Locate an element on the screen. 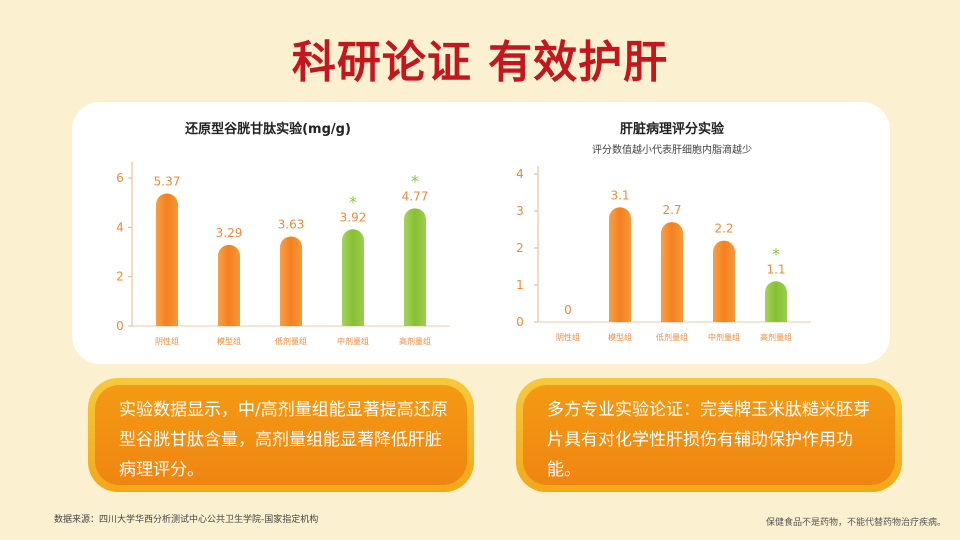 The height and width of the screenshot is (540, 960). chart-subtitle: 评分数值越小代表肝细胞内脂滴越少 is located at coordinates (672, 149).